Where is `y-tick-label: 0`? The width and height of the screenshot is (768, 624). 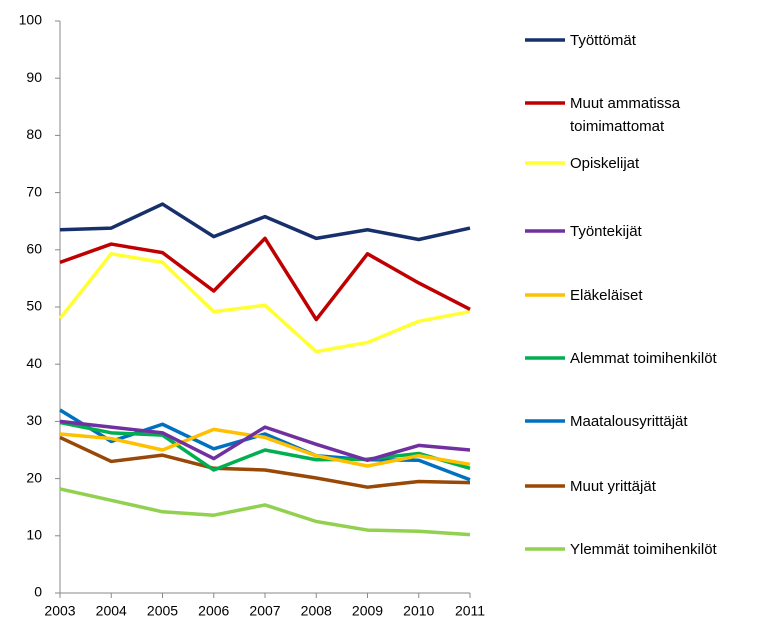
y-tick-label: 0 is located at coordinates (38, 592).